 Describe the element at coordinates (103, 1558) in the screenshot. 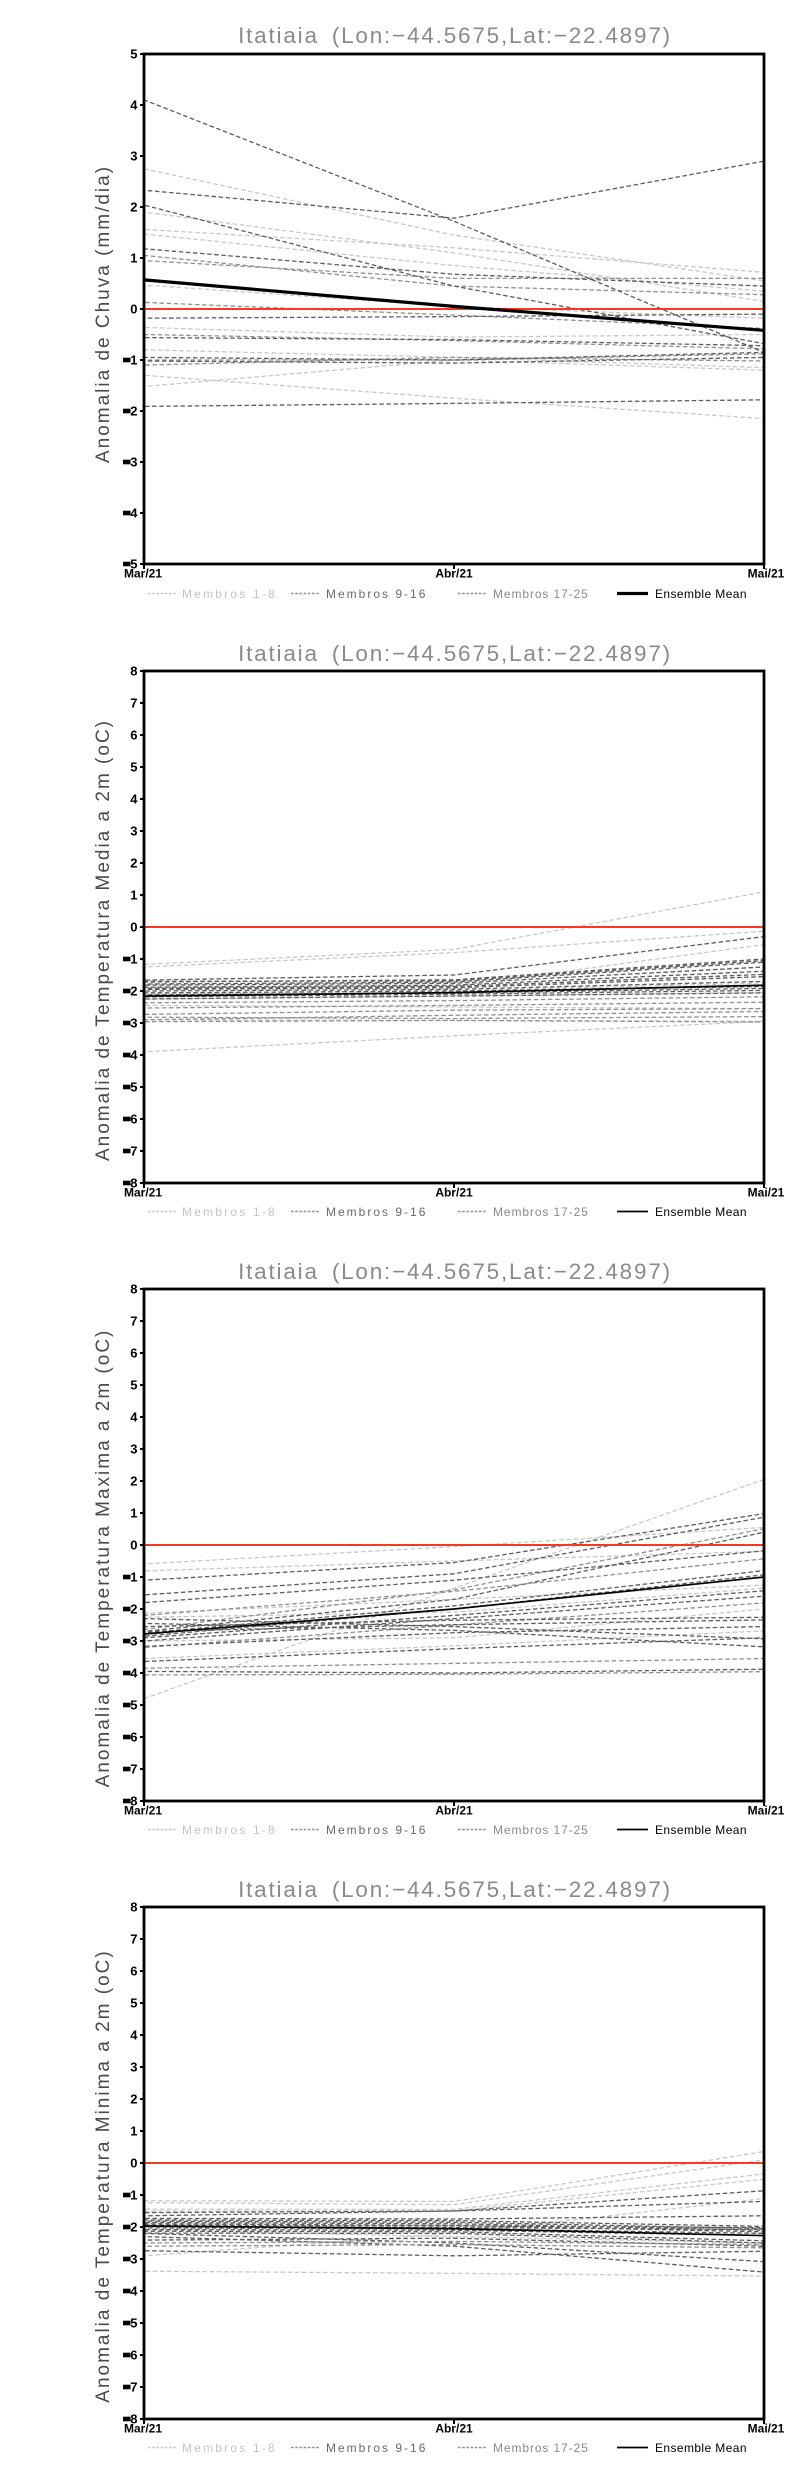

I see `svg-text:Anomalia de Temperatura Maxima: Anomalia de Temperatura Maxima a 2m (oC)` at that location.